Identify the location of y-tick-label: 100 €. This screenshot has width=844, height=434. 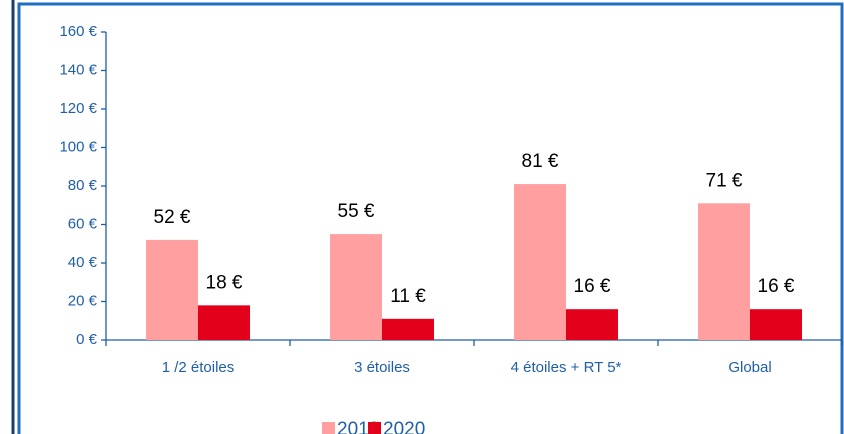
(78, 146).